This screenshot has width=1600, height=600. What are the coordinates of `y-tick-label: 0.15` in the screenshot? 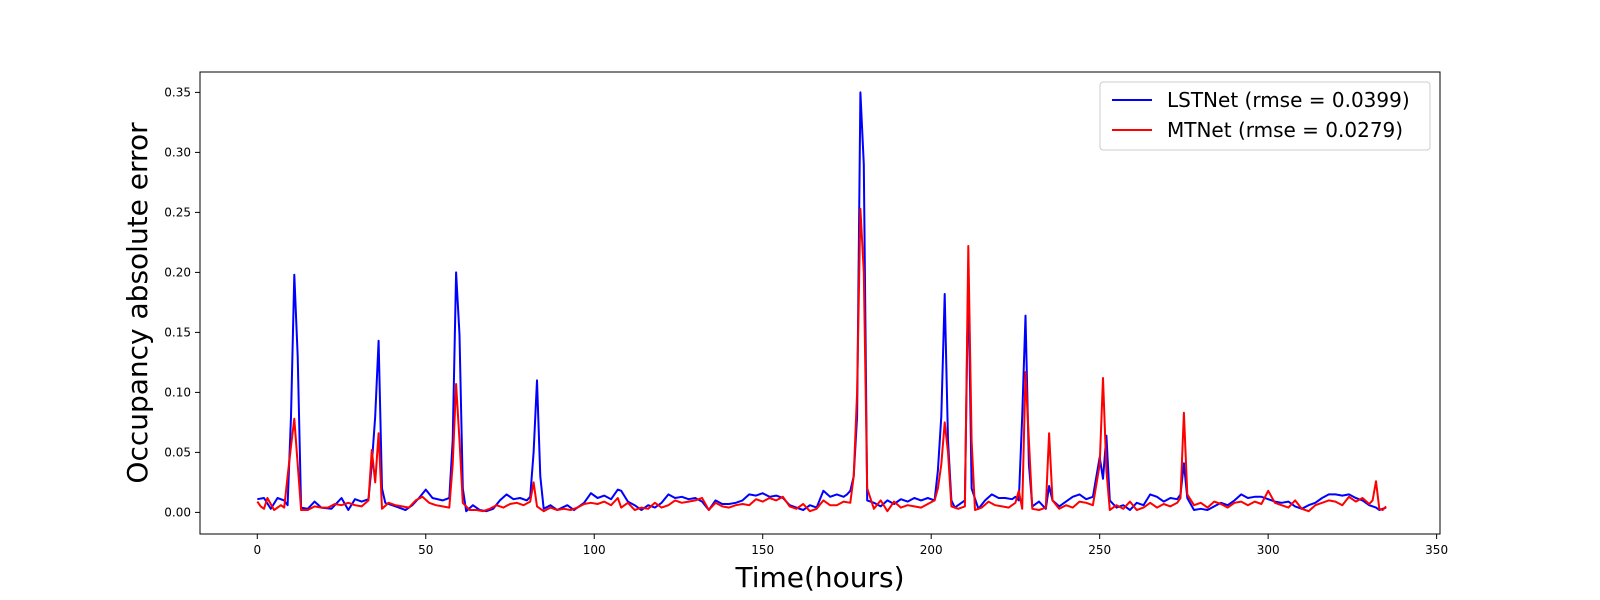 It's located at (177, 332).